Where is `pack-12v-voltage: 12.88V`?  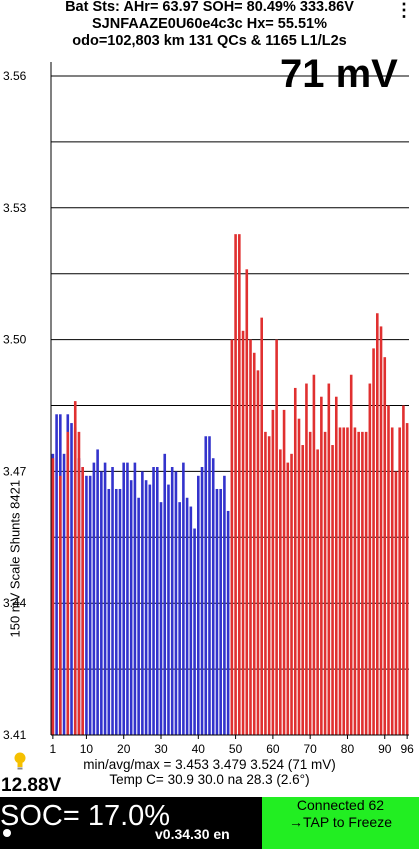 pack-12v-voltage: 12.88V is located at coordinates (31, 785).